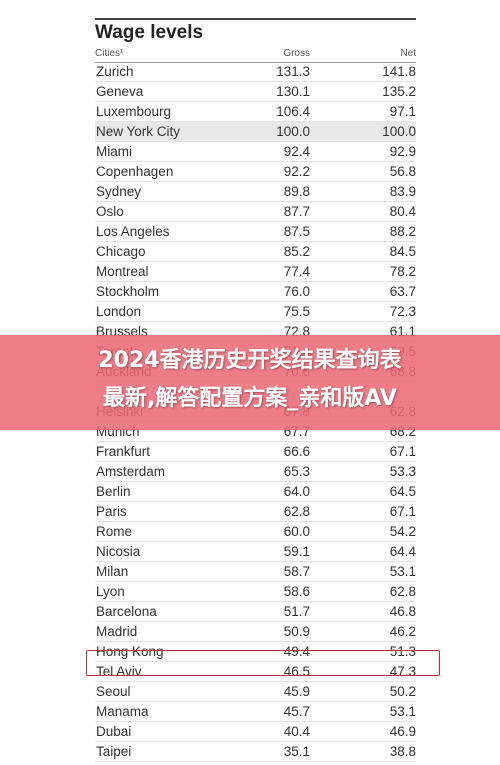 Image resolution: width=500 pixels, height=765 pixels. I want to click on table-row: Frankfurt 66.6 67.1, so click(255, 452).